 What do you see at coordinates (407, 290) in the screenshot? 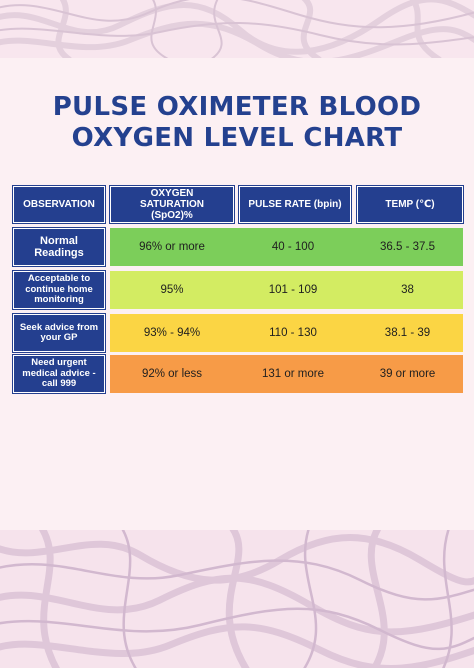
I see `cell-temp: 38` at bounding box center [407, 290].